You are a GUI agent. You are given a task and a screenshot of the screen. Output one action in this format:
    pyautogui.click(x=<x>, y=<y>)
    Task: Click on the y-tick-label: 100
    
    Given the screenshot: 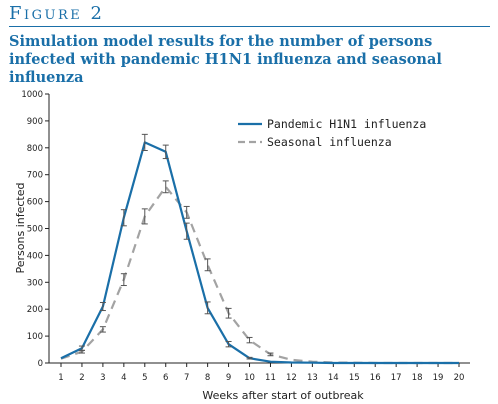 What is the action you would take?
    pyautogui.click(x=35, y=337)
    